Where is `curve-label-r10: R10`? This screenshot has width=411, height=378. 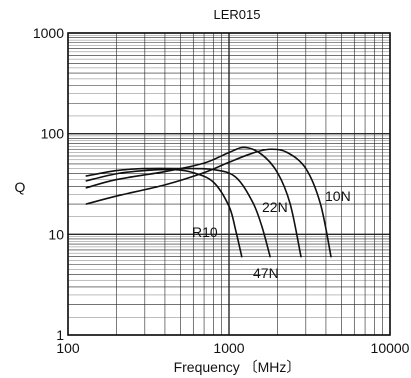
curve-label-r10: R10 is located at coordinates (205, 232).